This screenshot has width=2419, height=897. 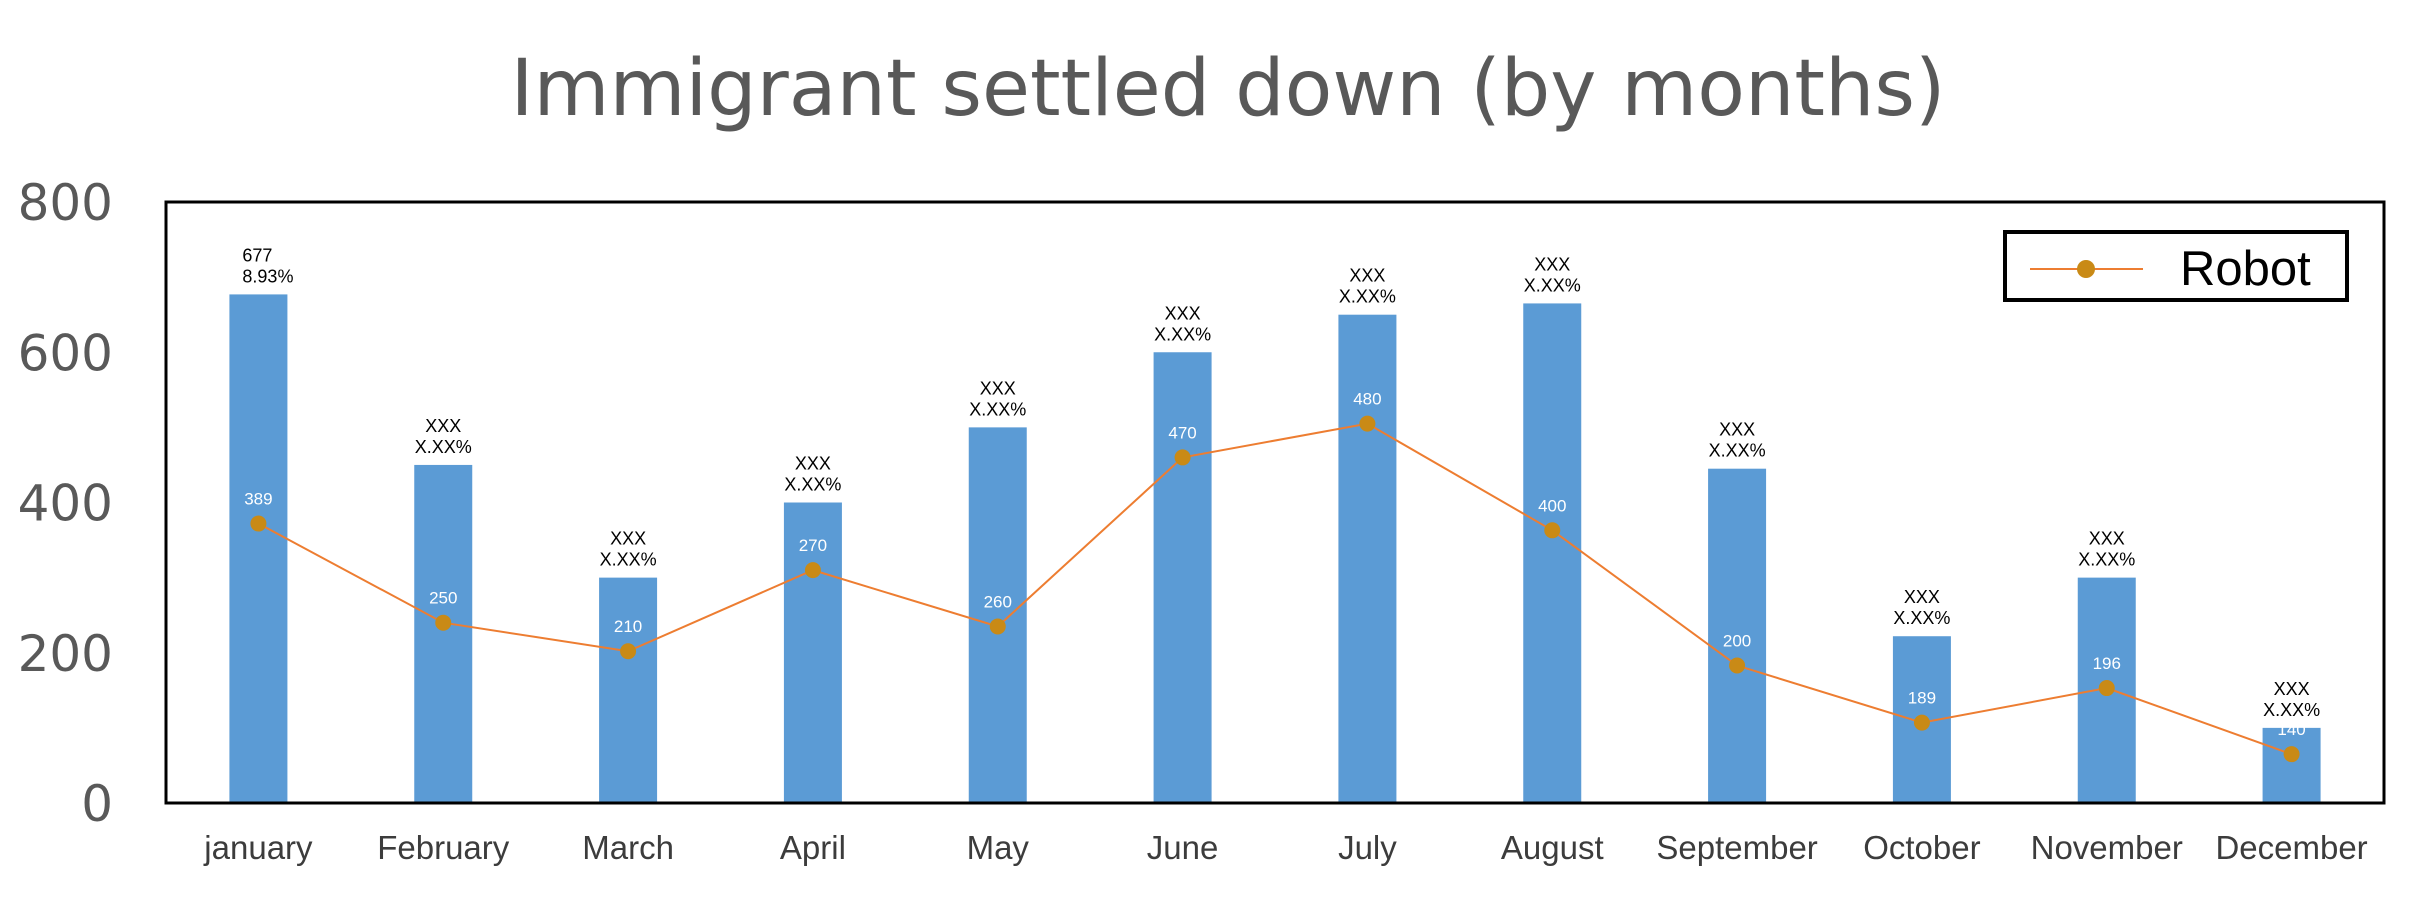 I want to click on legend: Robot, so click(x=2176, y=266).